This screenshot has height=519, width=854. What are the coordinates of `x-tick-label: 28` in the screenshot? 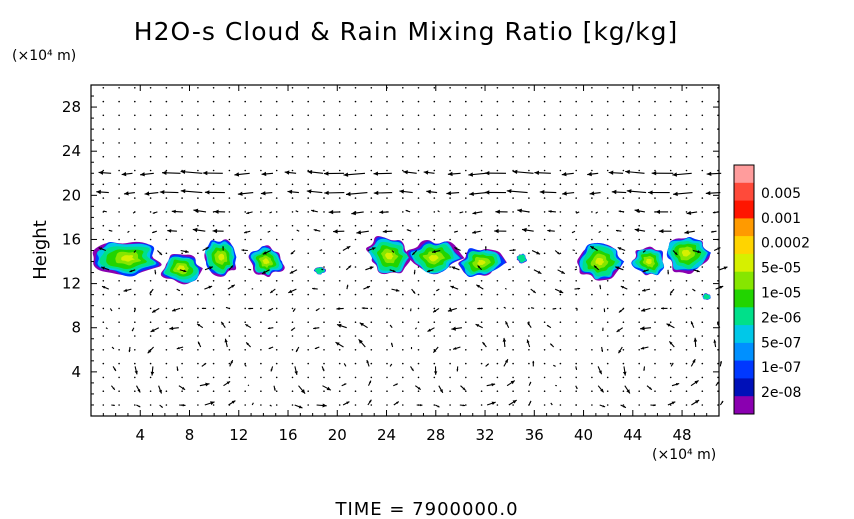 It's located at (435, 435).